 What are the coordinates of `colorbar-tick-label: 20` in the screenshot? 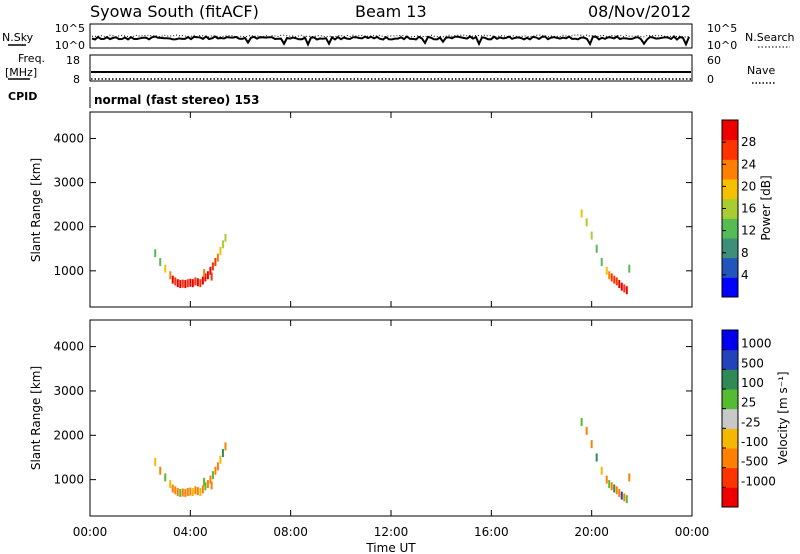 It's located at (748, 186).